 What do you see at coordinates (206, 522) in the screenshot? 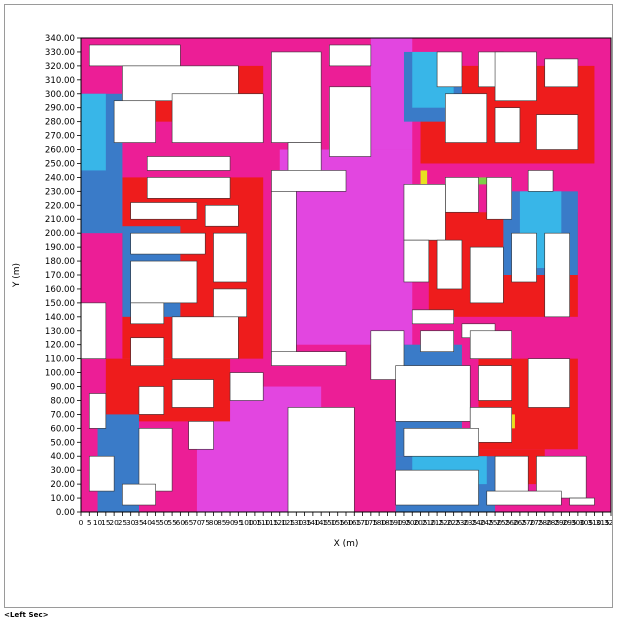
I see `x-tick-label-15: 75` at bounding box center [206, 522].